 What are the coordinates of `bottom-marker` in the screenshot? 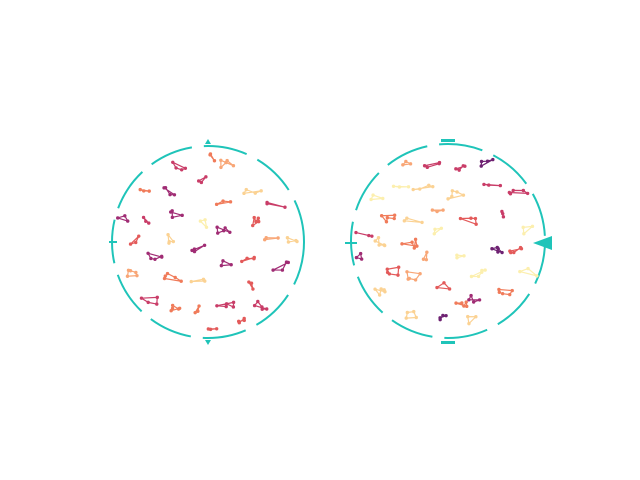 It's located at (208, 342).